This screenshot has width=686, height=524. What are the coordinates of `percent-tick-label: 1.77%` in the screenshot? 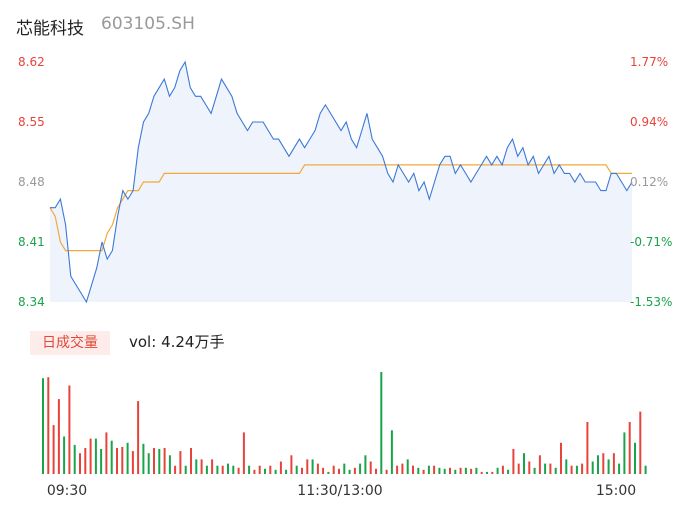 It's located at (649, 62).